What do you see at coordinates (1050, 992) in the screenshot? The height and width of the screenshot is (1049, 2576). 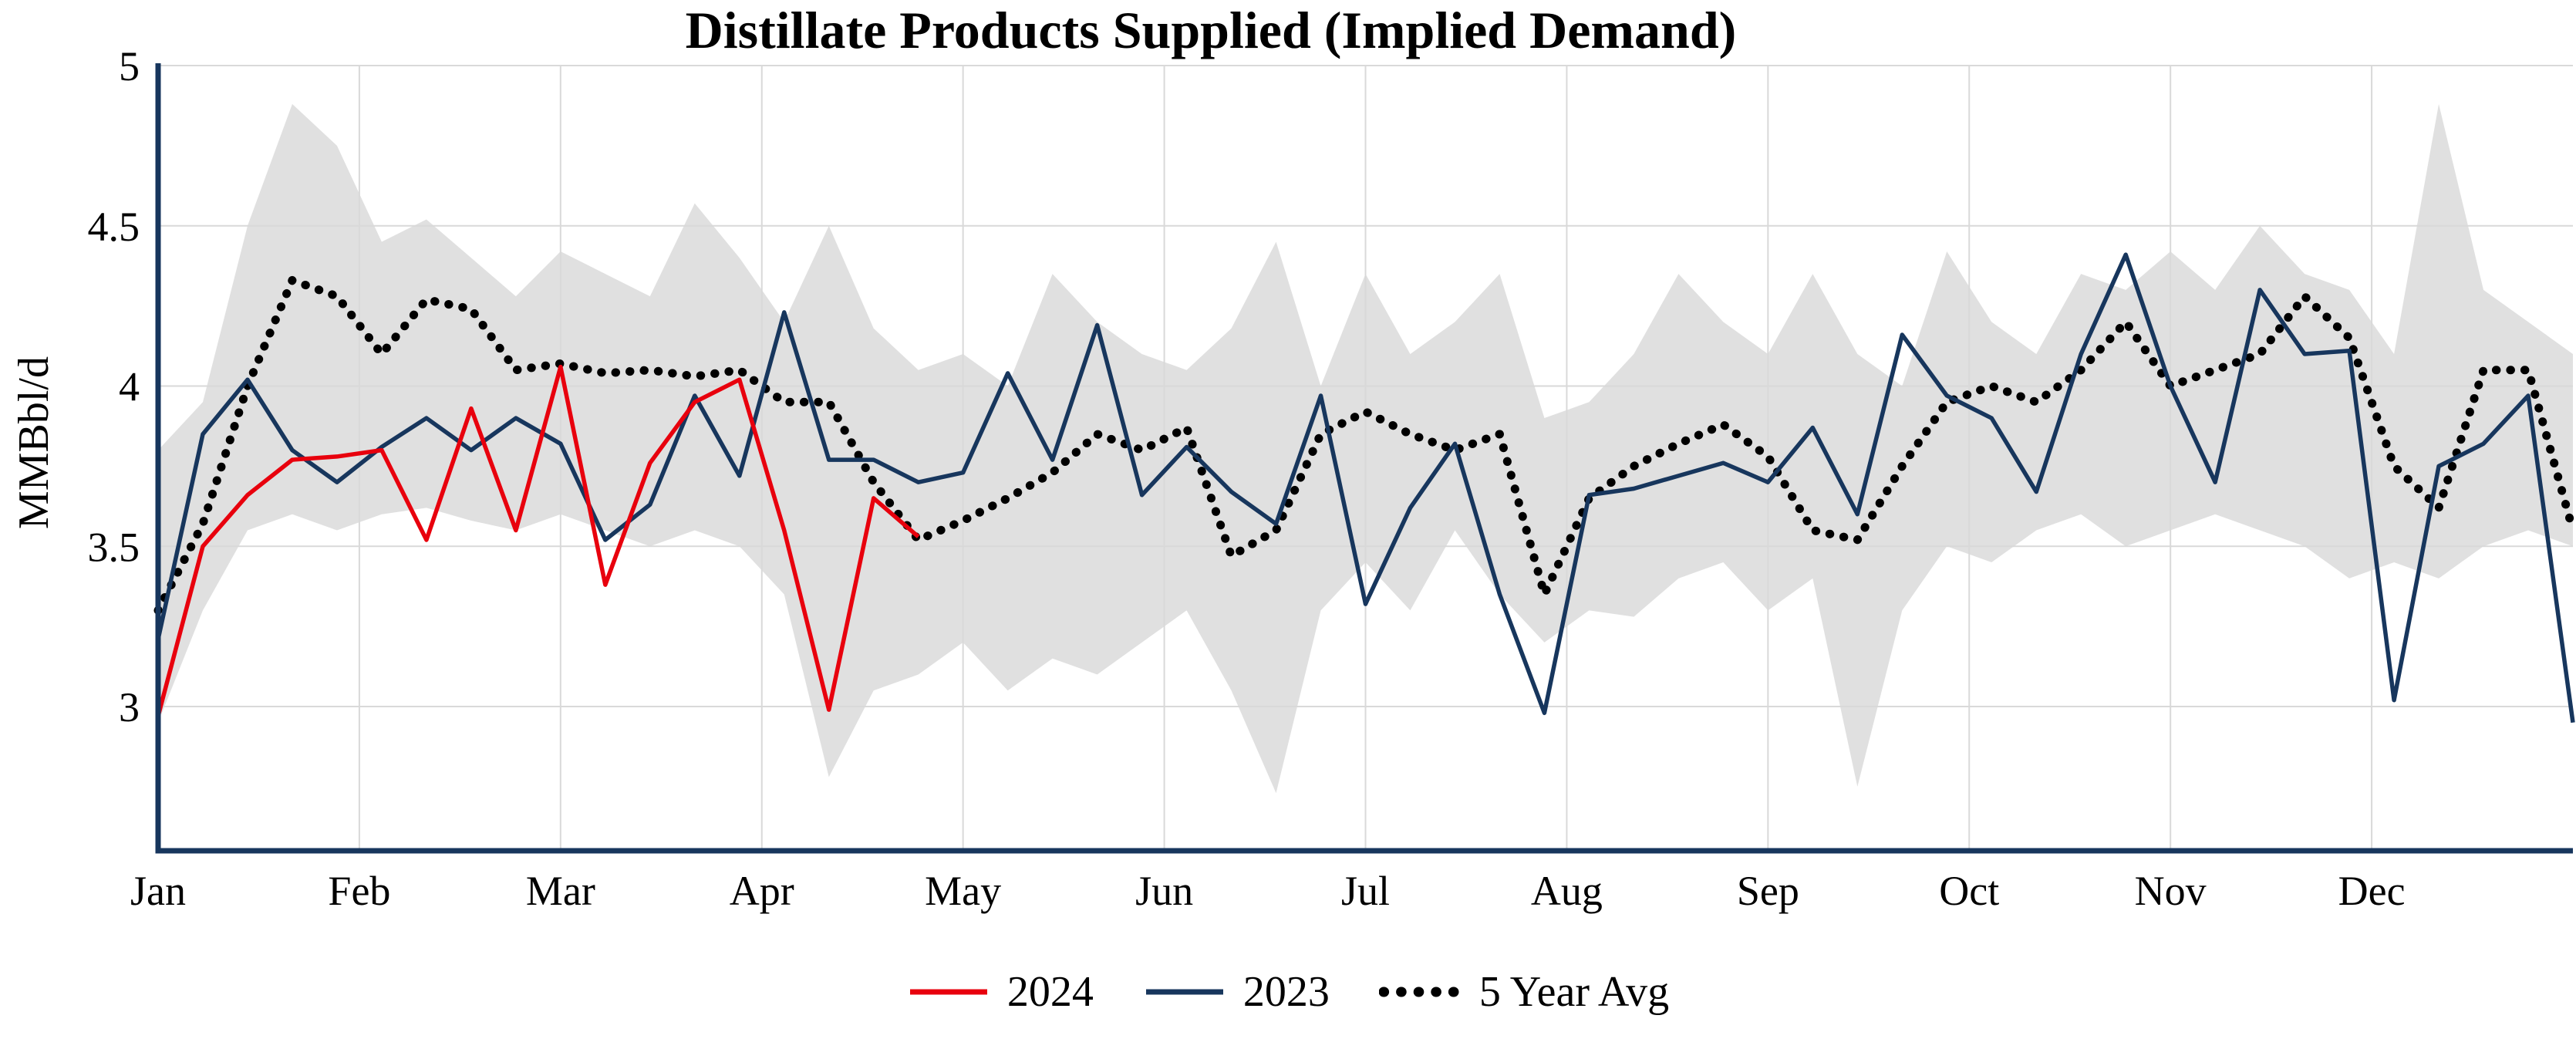 I see `legend-label-2024: 2024` at bounding box center [1050, 992].